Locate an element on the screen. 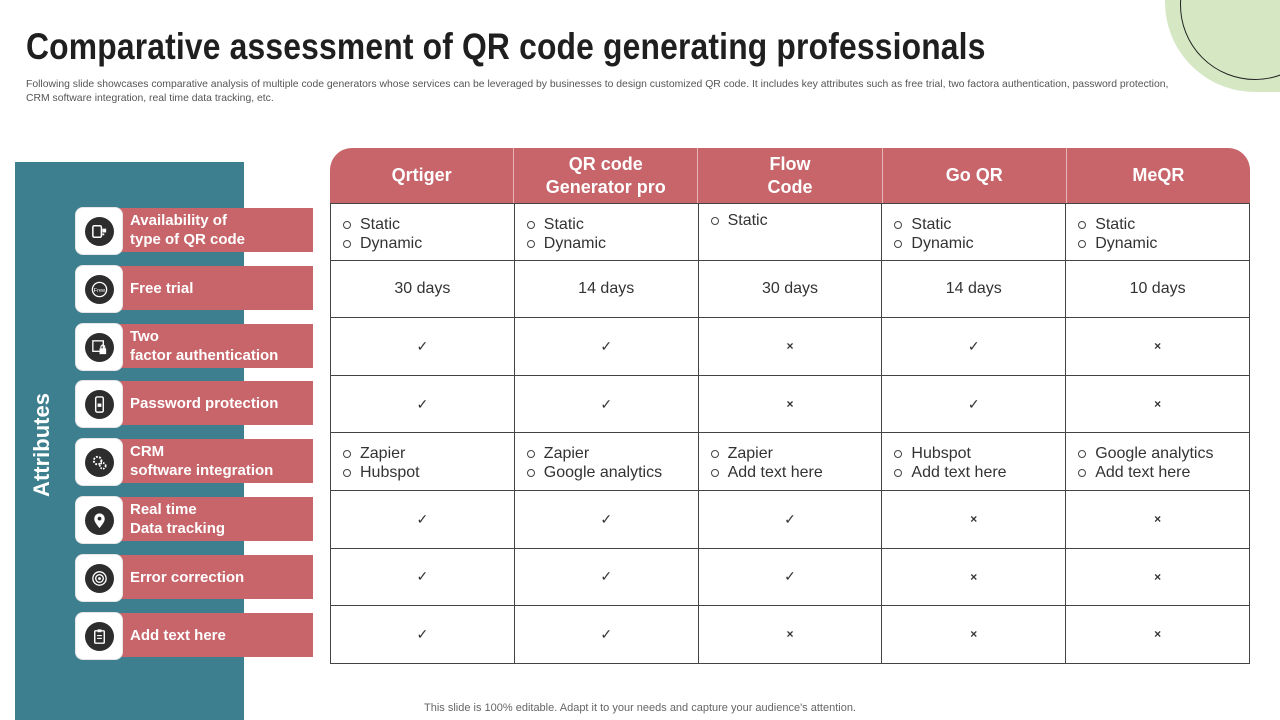 The height and width of the screenshot is (720, 1280). table-cell: 10 days is located at coordinates (1158, 289).